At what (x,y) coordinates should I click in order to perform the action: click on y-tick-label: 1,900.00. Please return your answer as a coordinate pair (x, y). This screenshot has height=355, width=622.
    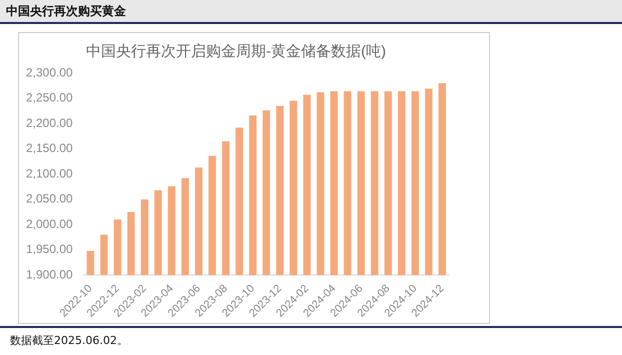
    Looking at the image, I should click on (50, 274).